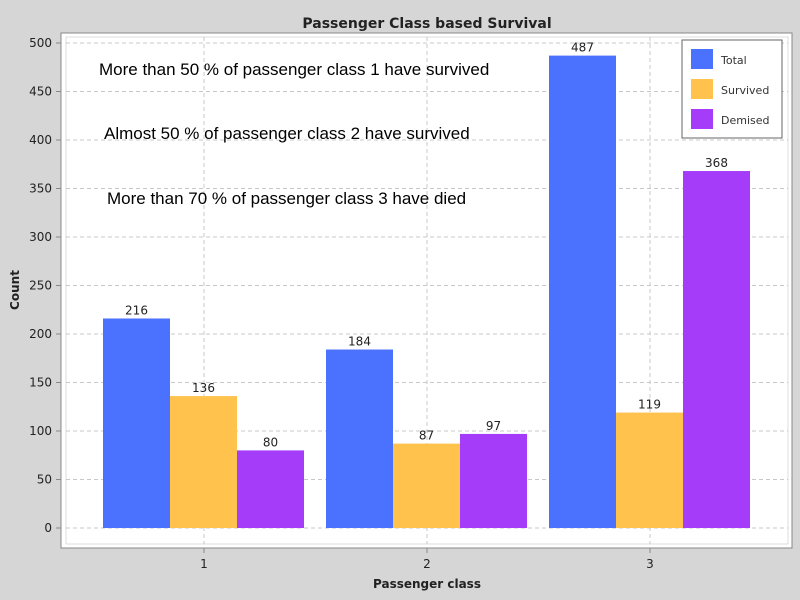 The width and height of the screenshot is (800, 600). Describe the element at coordinates (270, 442) in the screenshot. I see `data-label-demised-class-1: 80` at that location.